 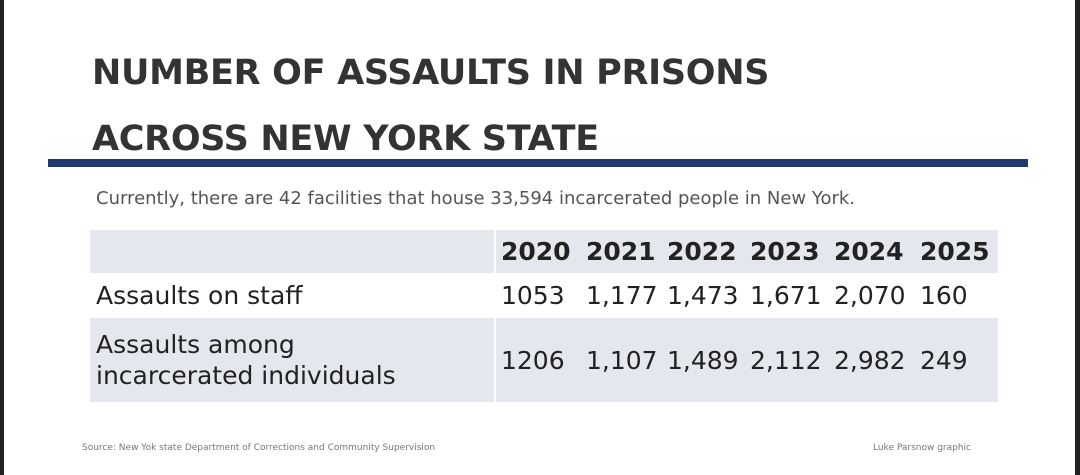 I want to click on row-label-line: Assaults among, so click(x=195, y=344).